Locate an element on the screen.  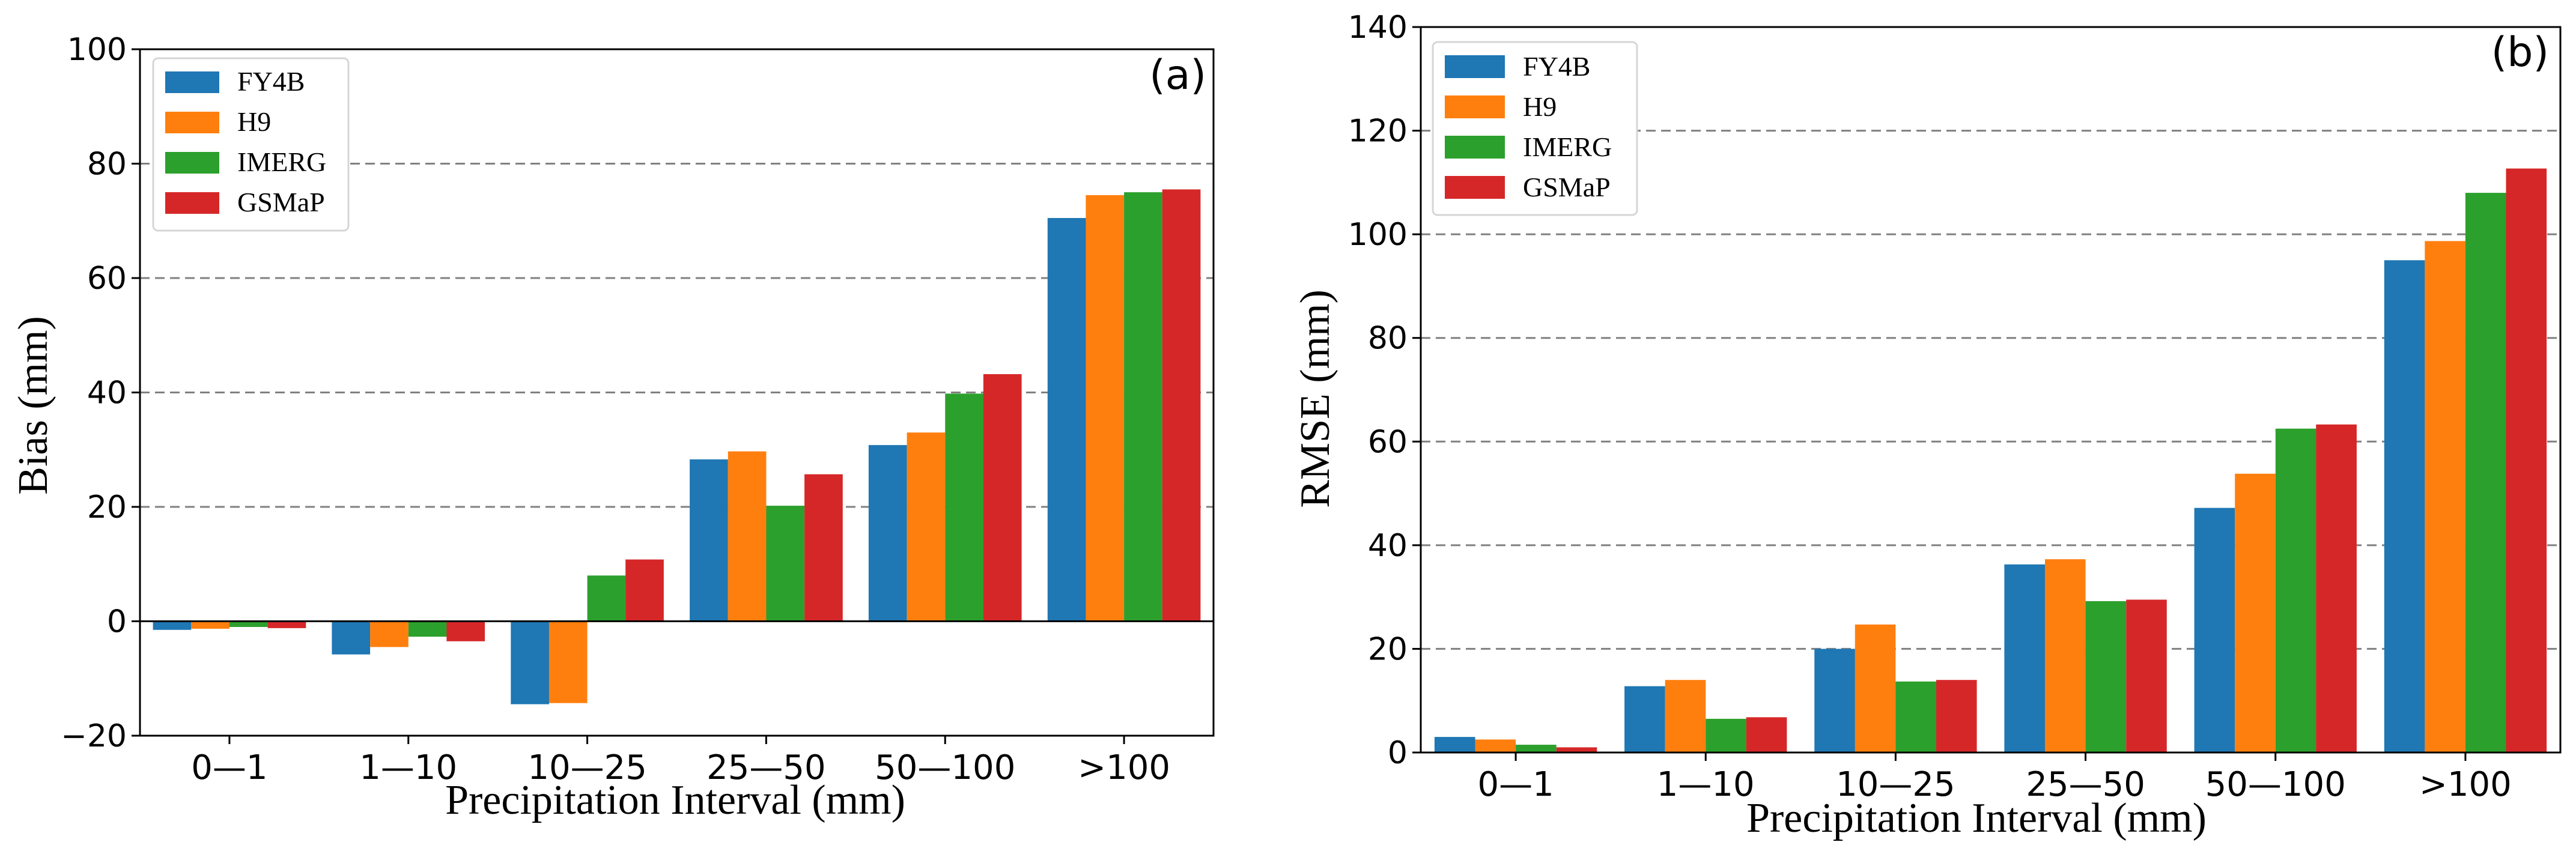
panel-b-legend-label-h9: H9 is located at coordinates (1540, 106).